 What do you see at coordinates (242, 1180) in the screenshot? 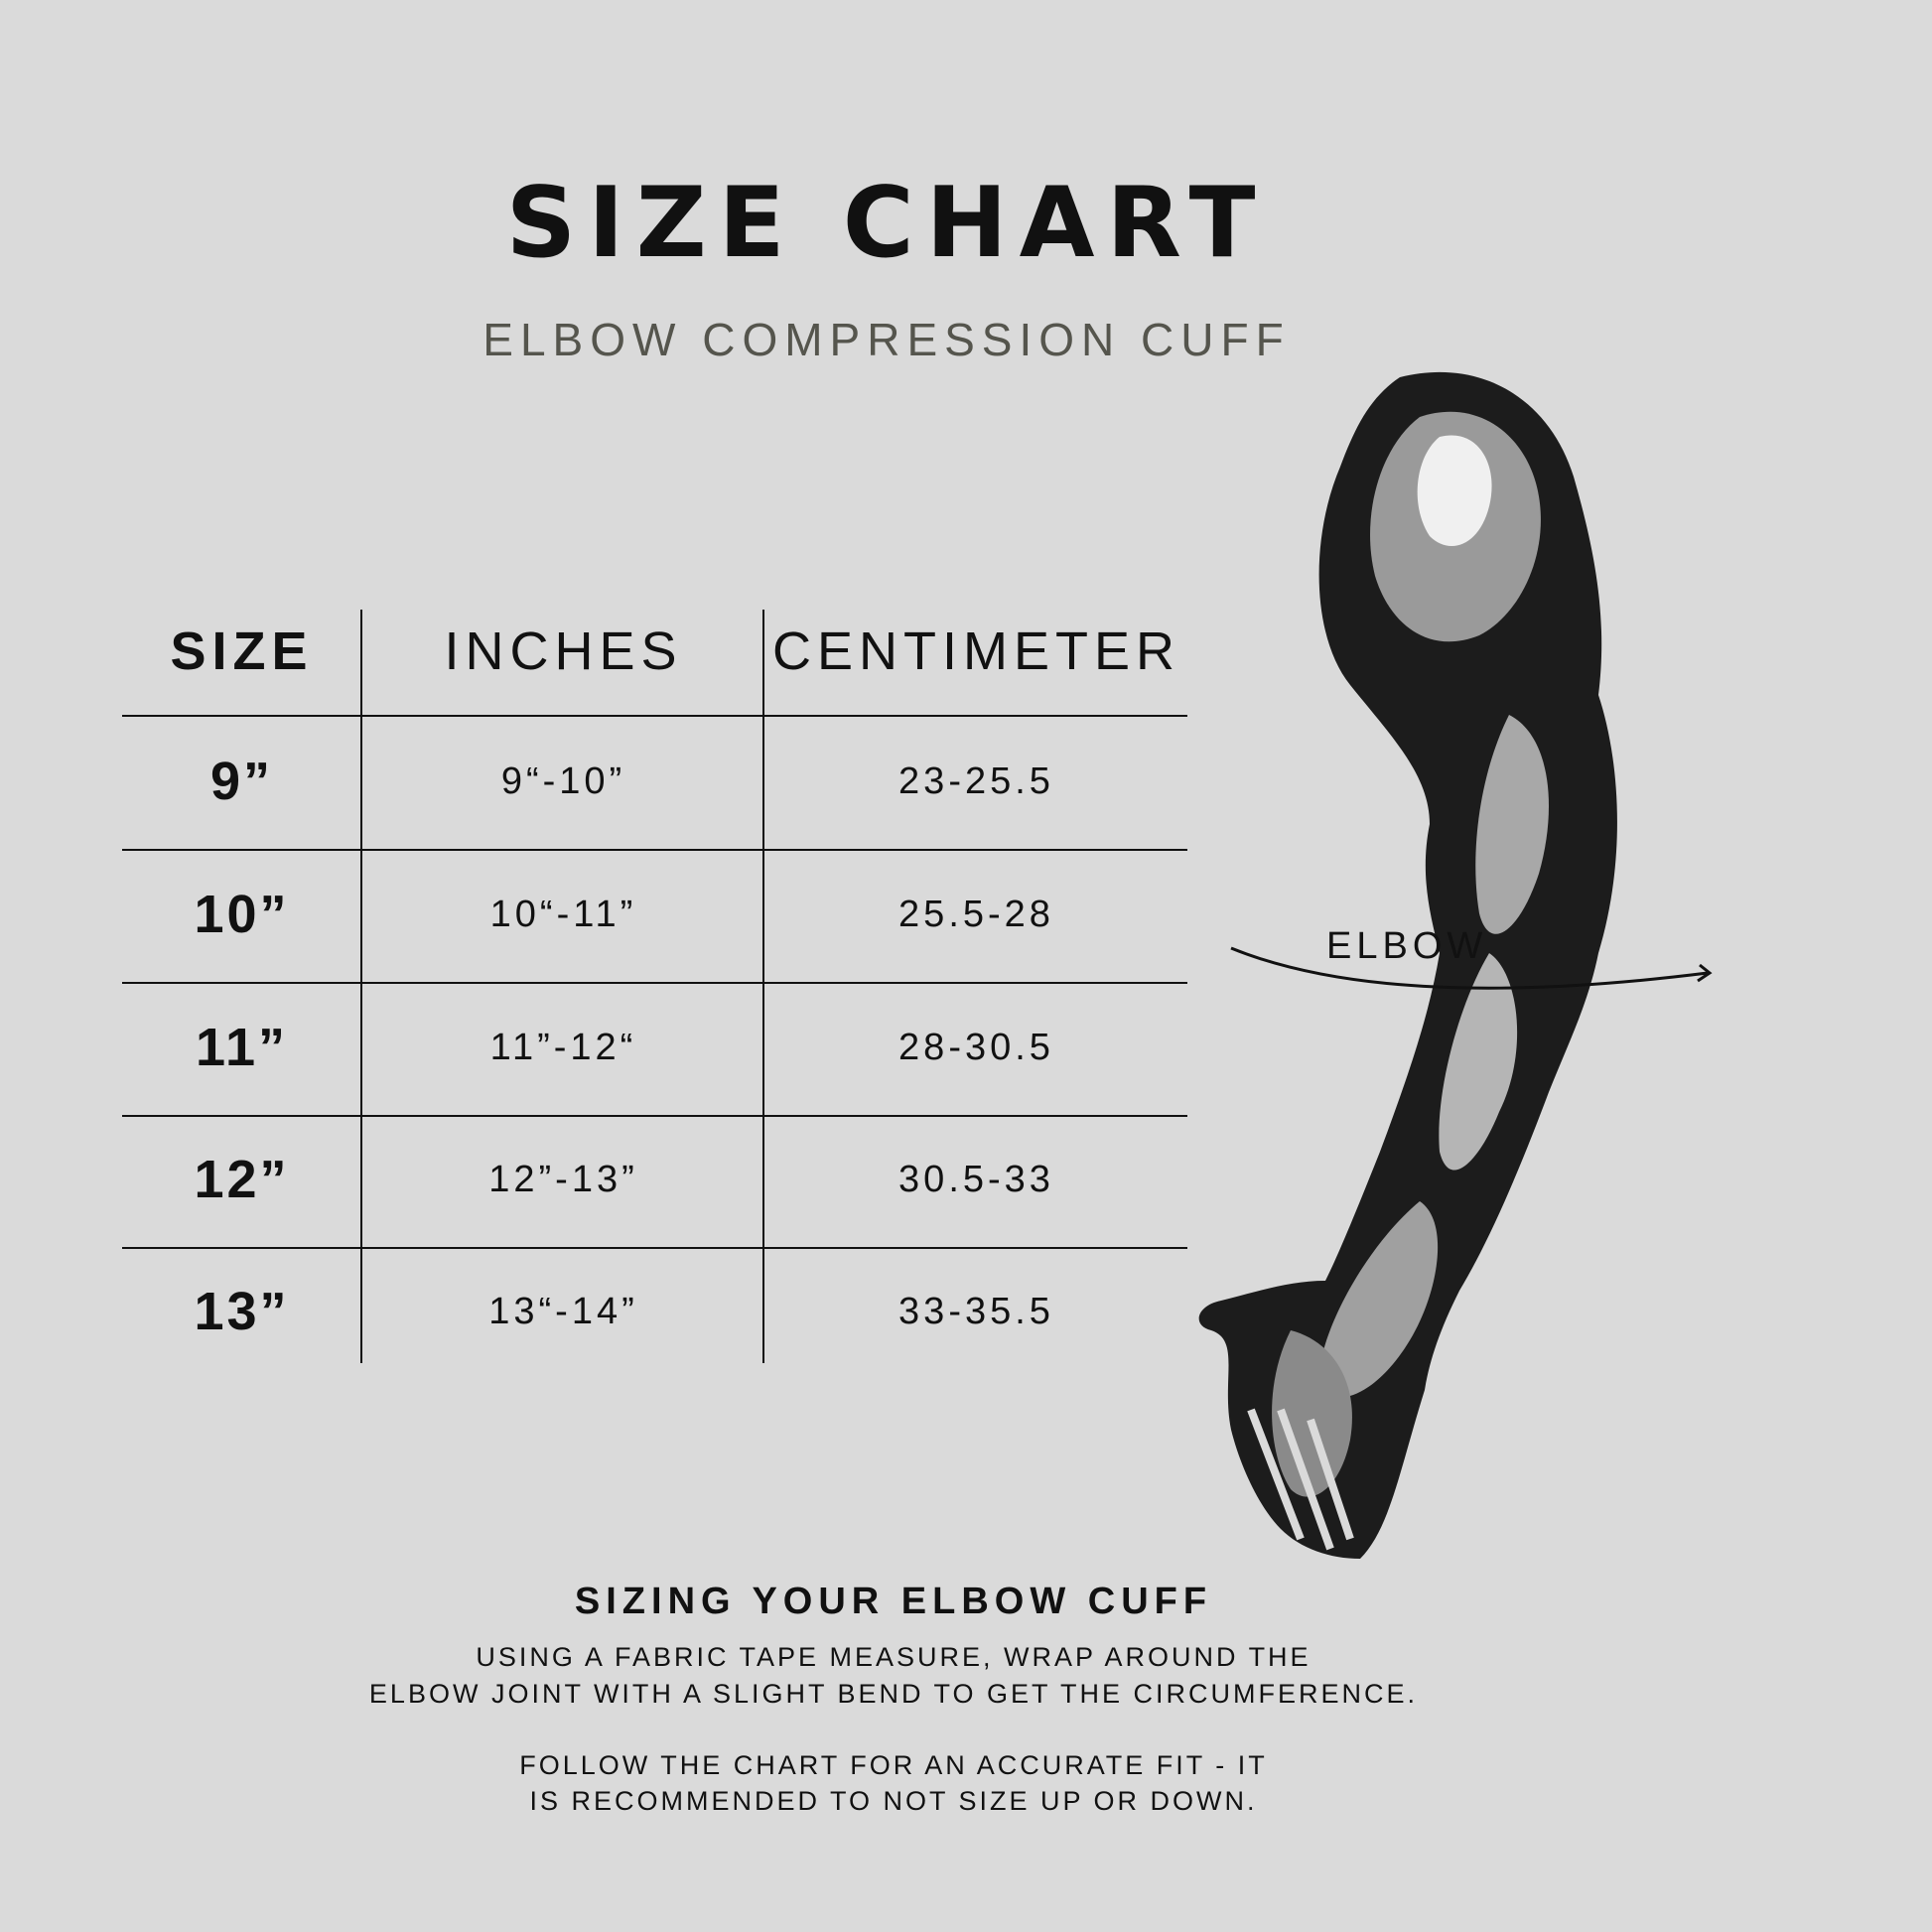
I see `size-cell: 12”` at bounding box center [242, 1180].